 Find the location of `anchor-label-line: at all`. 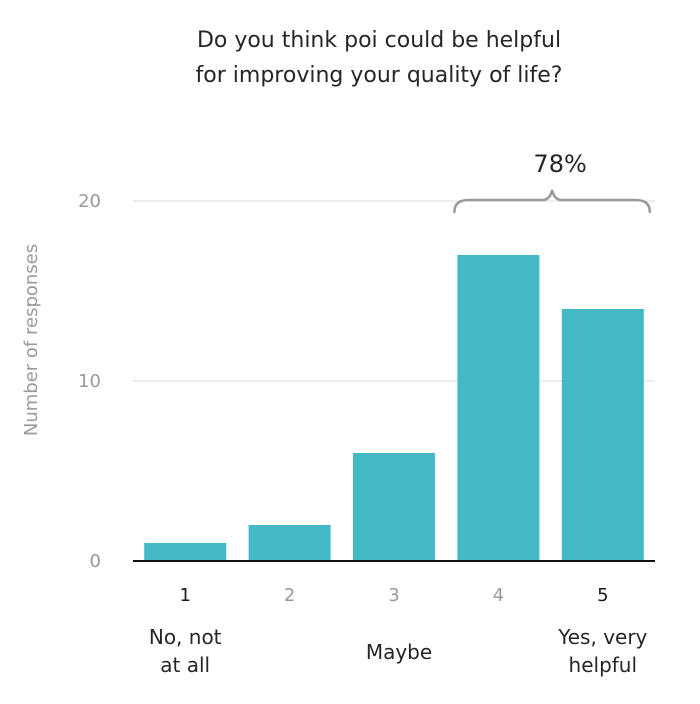

anchor-label-line: at all is located at coordinates (185, 665).